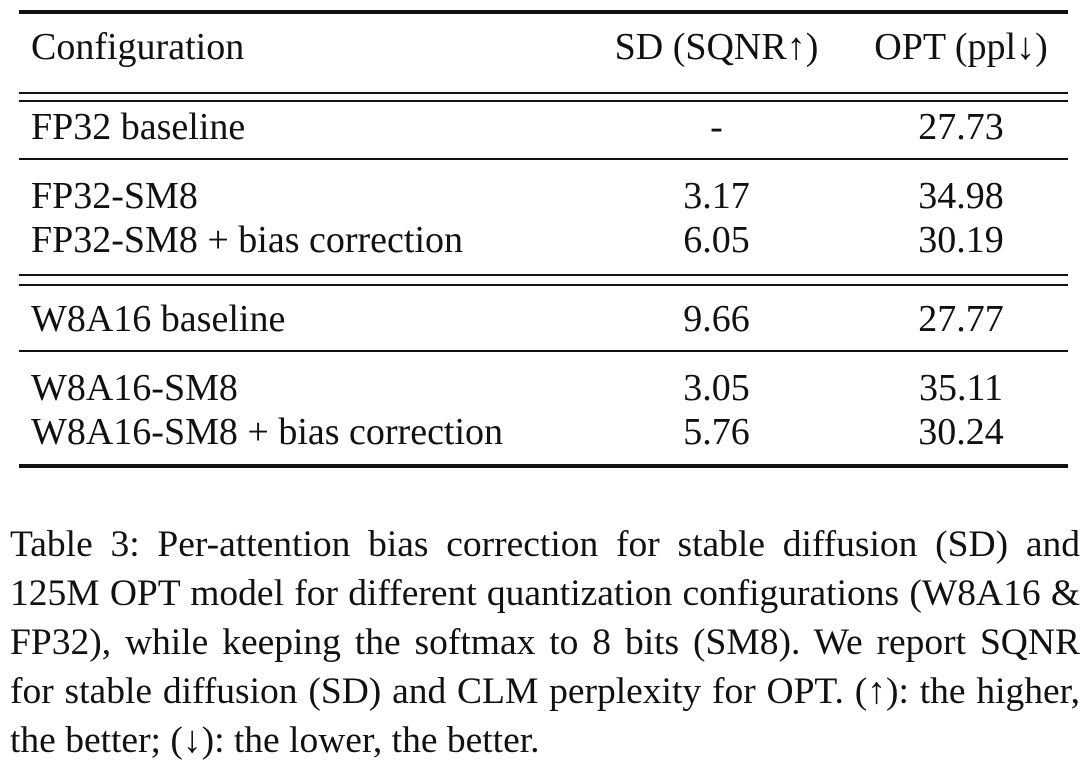 This screenshot has height=784, width=1084. What do you see at coordinates (961, 319) in the screenshot?
I see `row-opt-value: 27.77` at bounding box center [961, 319].